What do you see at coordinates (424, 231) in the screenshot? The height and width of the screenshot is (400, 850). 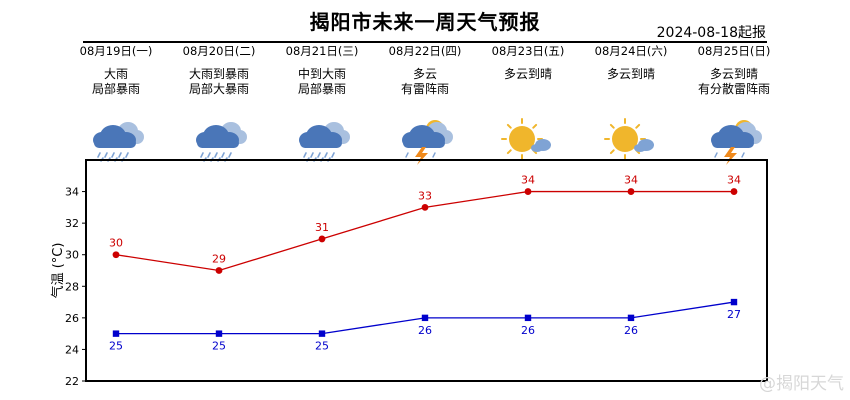 I see `high-temp-line` at bounding box center [424, 231].